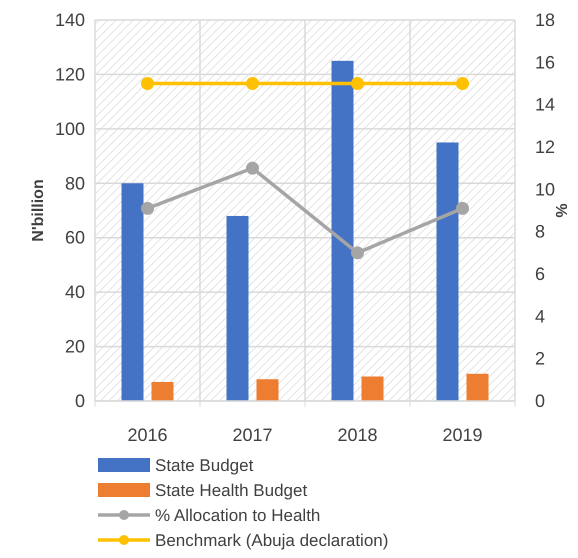 The image size is (578, 558). Describe the element at coordinates (147, 435) in the screenshot. I see `x-tick-label: 2016` at that location.